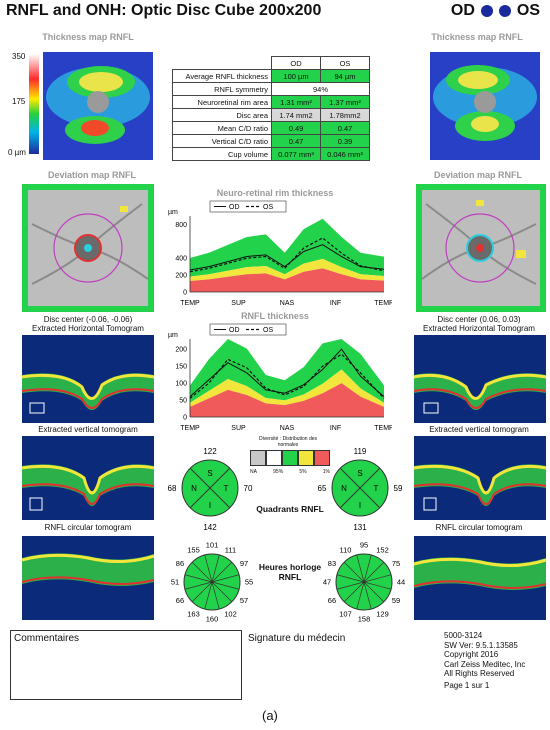 Image resolution: width=550 pixels, height=730 pixels. What do you see at coordinates (271, 76) in the screenshot?
I see `row-average-rnfl: Average RNFL thickness 100 µm 94 µm` at bounding box center [271, 76].